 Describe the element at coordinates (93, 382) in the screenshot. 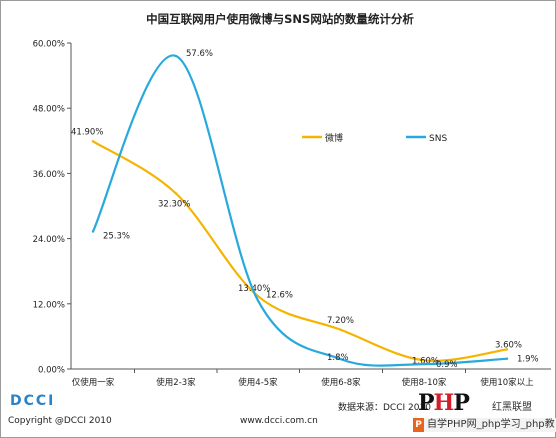

I see `x-tick-label: 仅使用一家` at that location.